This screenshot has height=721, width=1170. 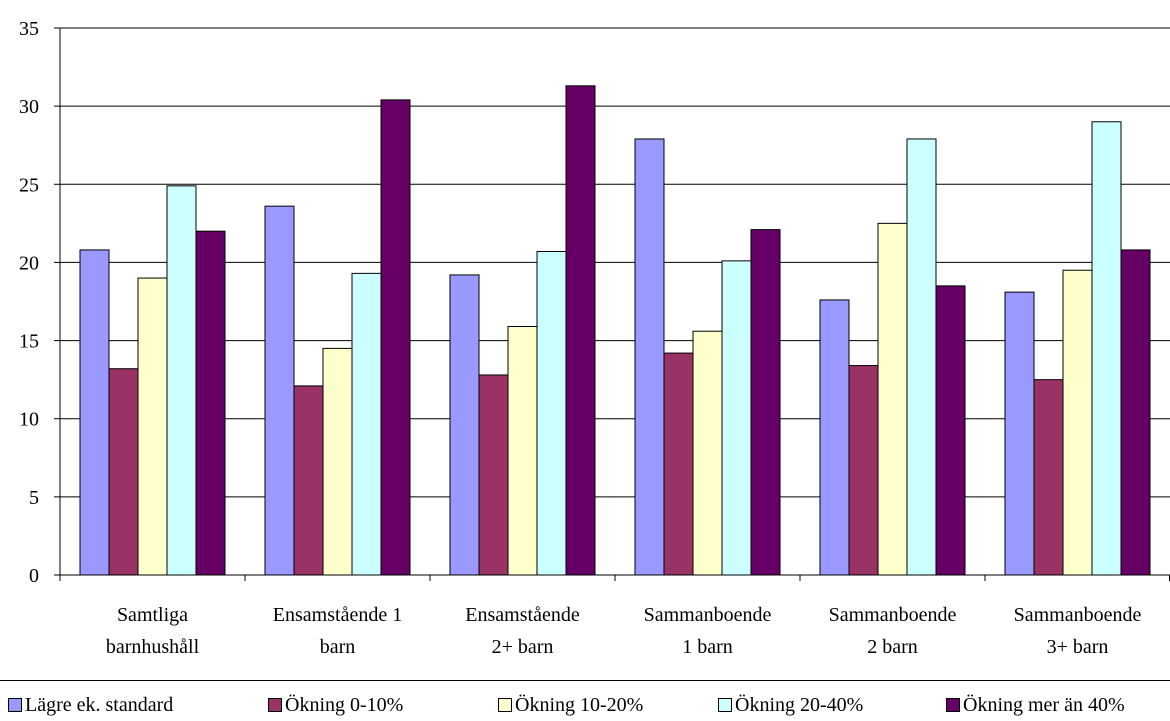 I want to click on y-tick-label: 20, so click(x=29, y=263).